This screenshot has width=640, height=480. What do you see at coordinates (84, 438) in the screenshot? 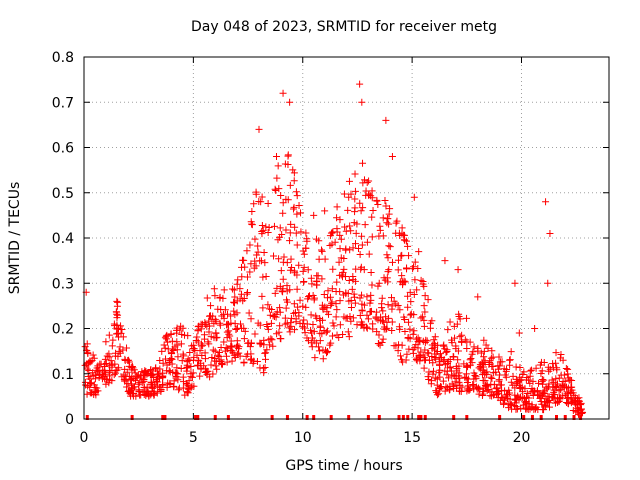
I see `x-tick-label: 0` at bounding box center [84, 438].